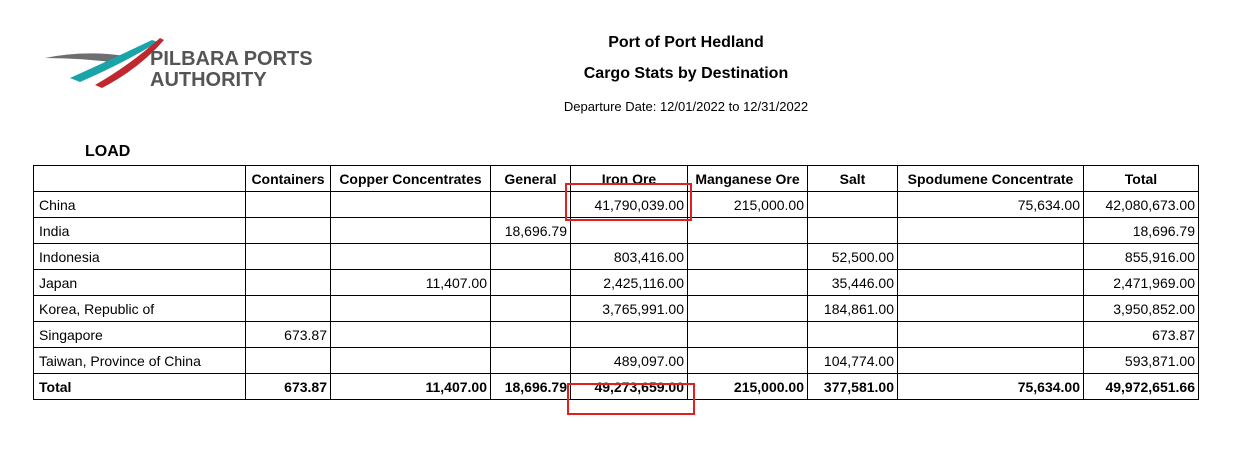  What do you see at coordinates (629, 282) in the screenshot?
I see `table-cell: 2,425,116.00` at bounding box center [629, 282].